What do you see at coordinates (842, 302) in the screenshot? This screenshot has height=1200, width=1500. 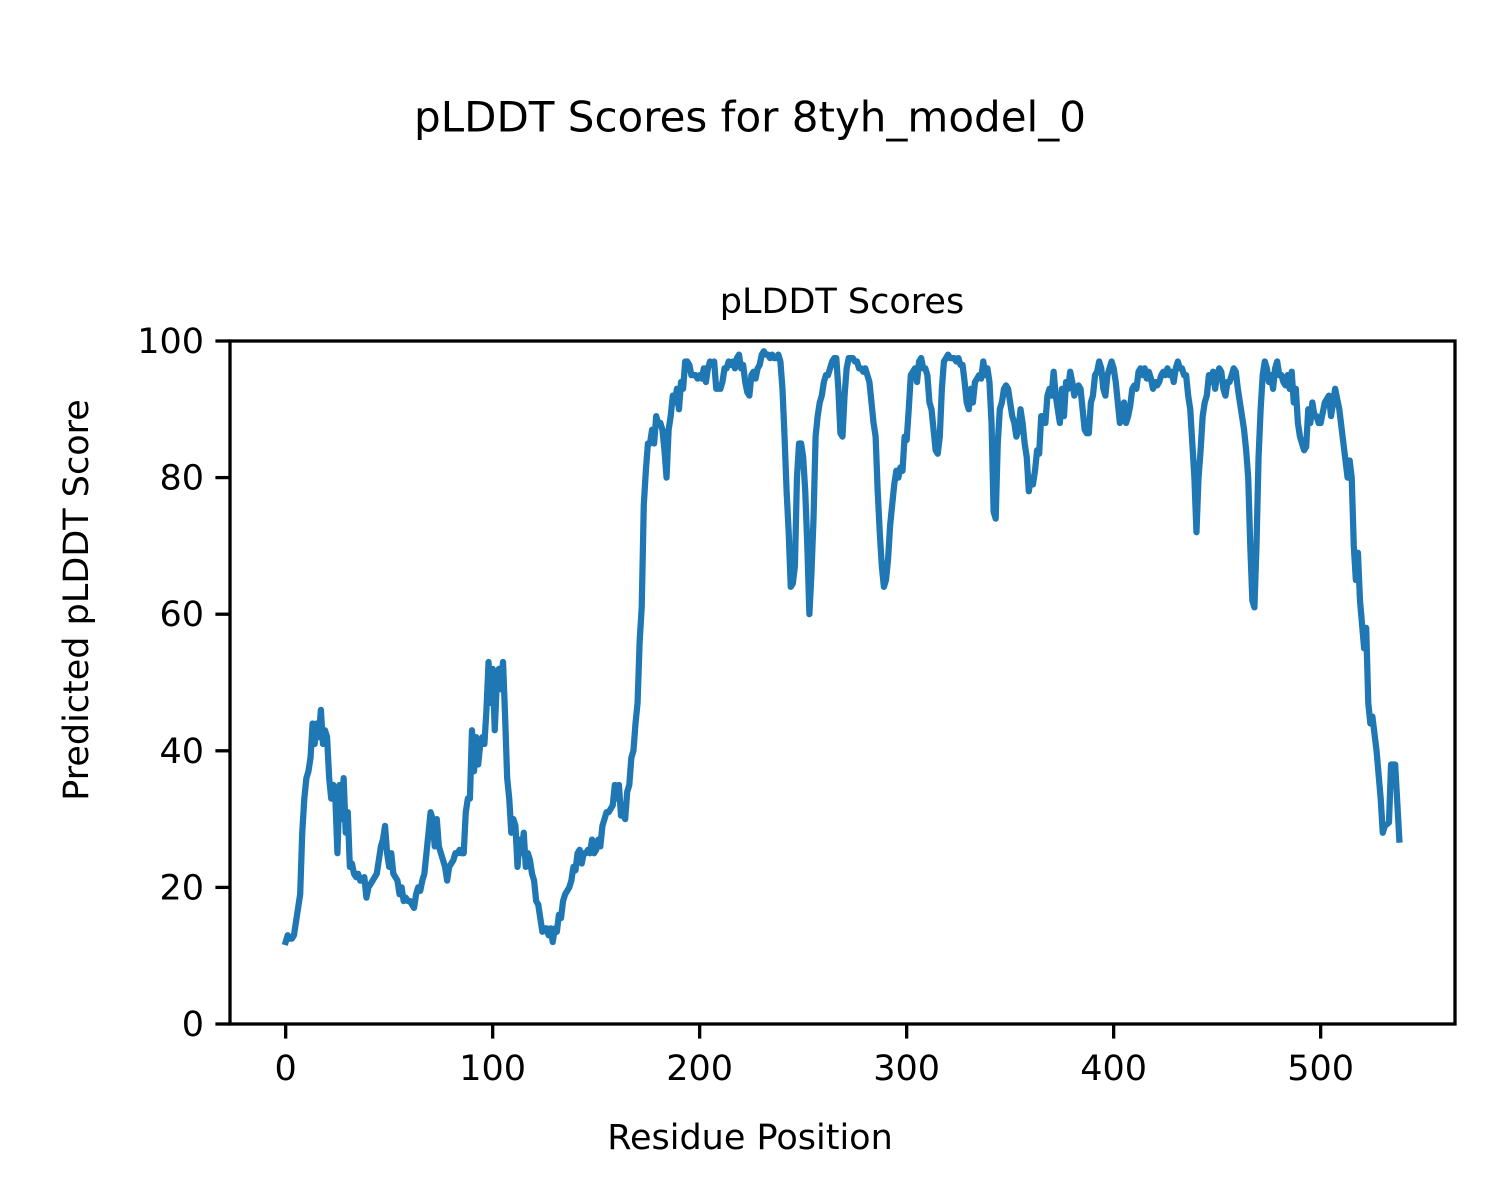 I see `chart-title: pLDDT Scores` at bounding box center [842, 302].